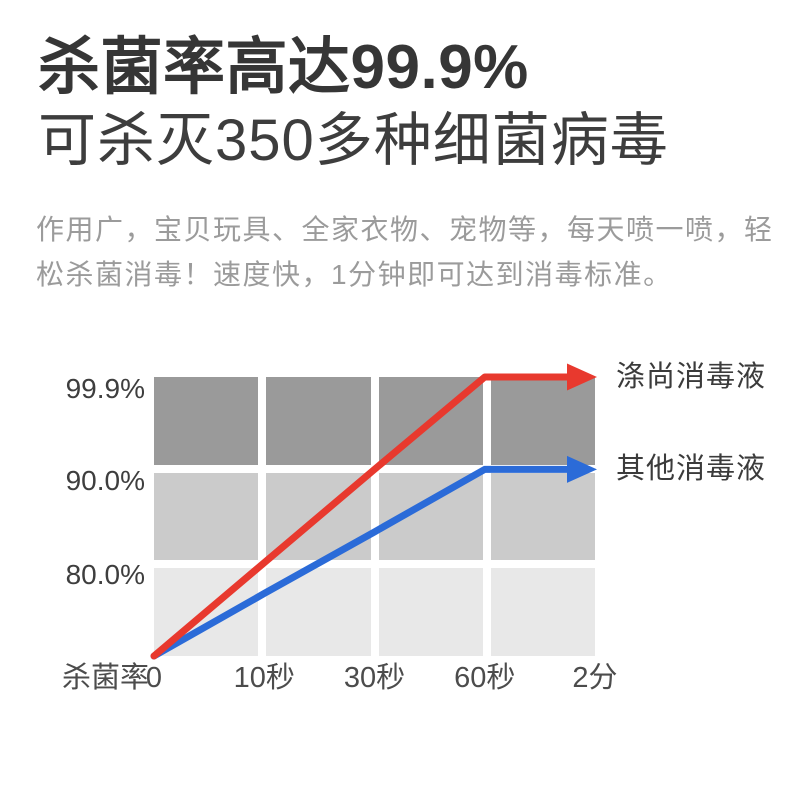 The width and height of the screenshot is (790, 795). I want to click on x-tick-10s: 10秒, so click(264, 678).